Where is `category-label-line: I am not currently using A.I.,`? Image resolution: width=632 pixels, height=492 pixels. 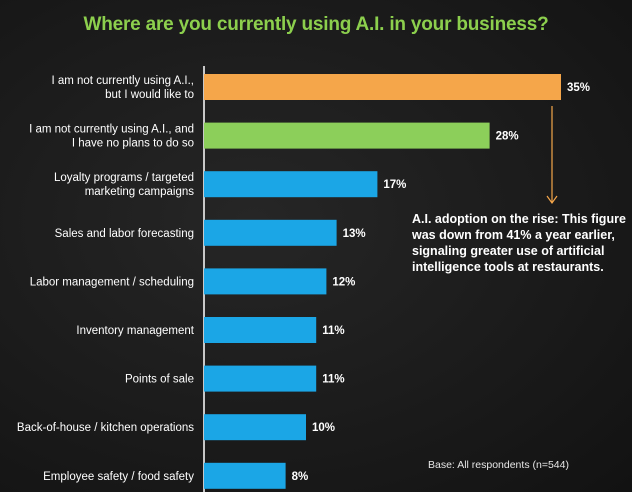
category-label-line: I am not currently using A.I., is located at coordinates (122, 81).